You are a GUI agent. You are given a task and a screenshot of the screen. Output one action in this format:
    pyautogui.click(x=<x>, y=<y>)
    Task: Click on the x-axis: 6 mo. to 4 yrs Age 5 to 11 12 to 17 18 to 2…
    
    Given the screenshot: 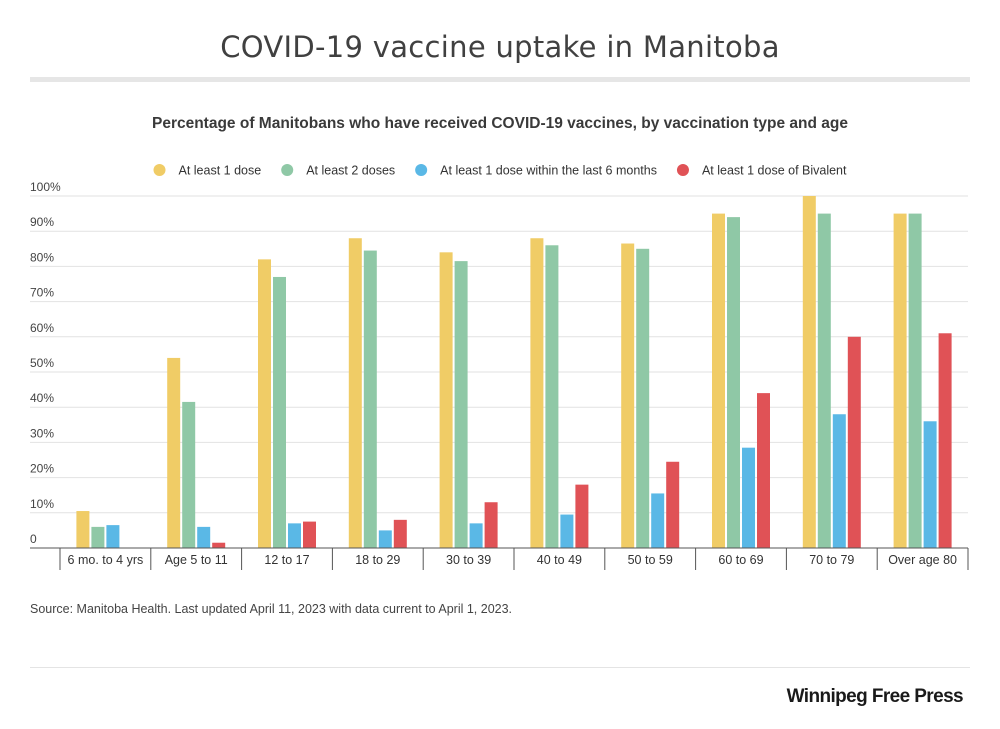 What is the action you would take?
    pyautogui.click(x=499, y=558)
    